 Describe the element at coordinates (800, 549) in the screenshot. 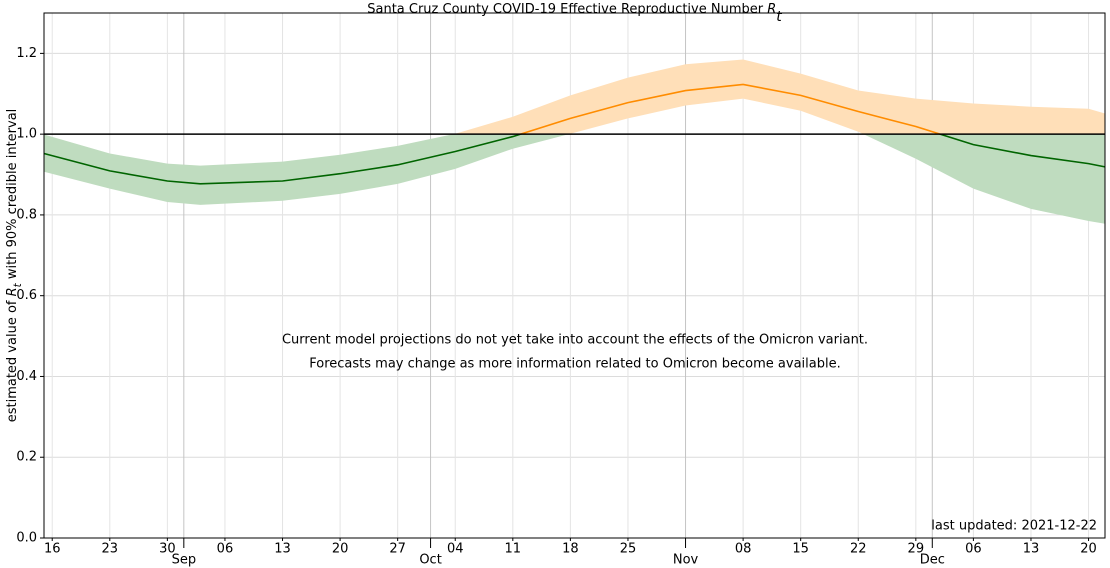

I see `x-tick-label: 15` at that location.